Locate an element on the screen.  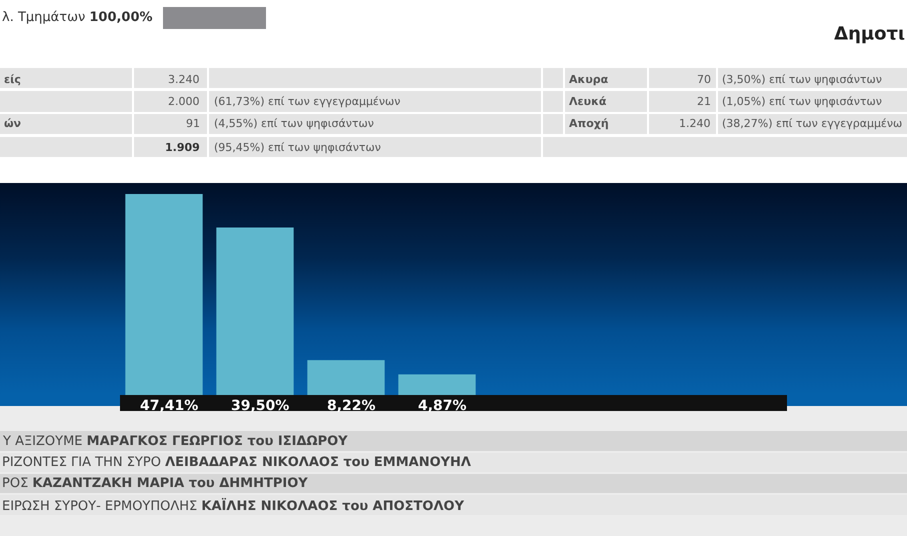
text: (4,55%) επί των ψηφισάντων is located at coordinates (294, 123).